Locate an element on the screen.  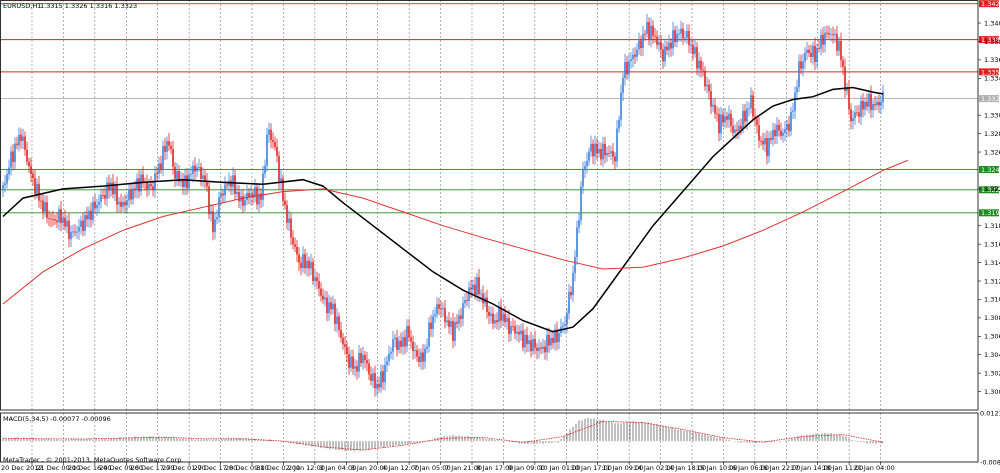
time-tick-label: 26 Dec 17:00 is located at coordinates (153, 468).